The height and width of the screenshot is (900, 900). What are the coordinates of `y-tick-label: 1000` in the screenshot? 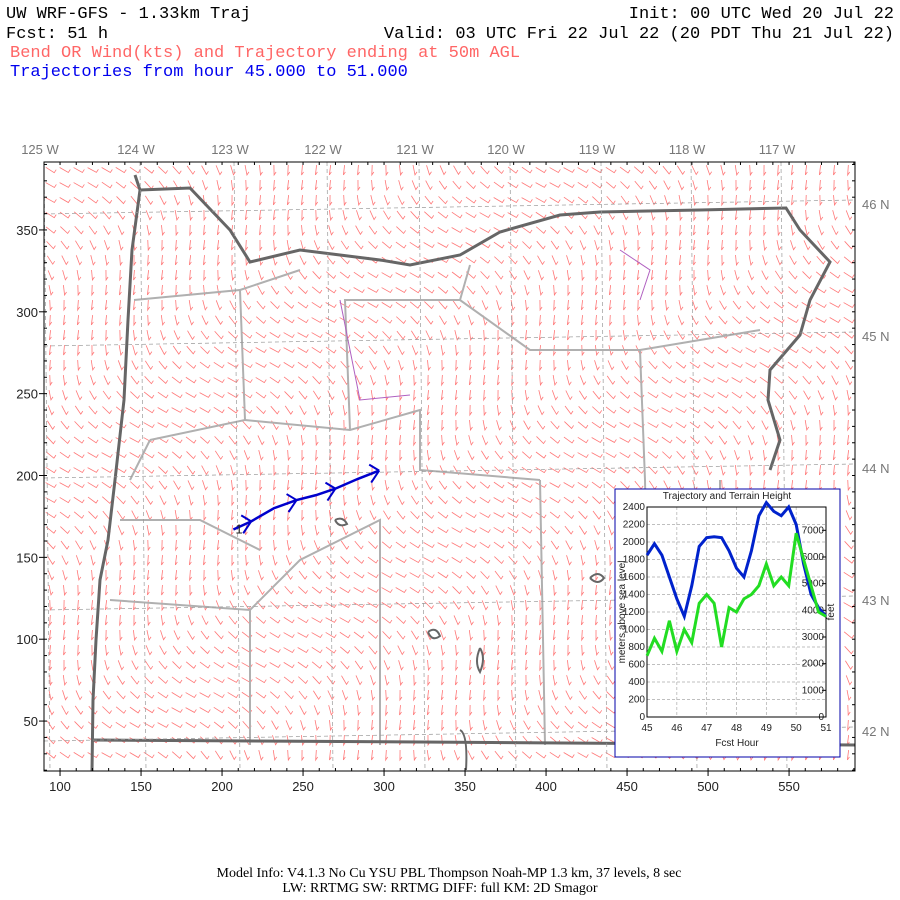 It's located at (634, 630).